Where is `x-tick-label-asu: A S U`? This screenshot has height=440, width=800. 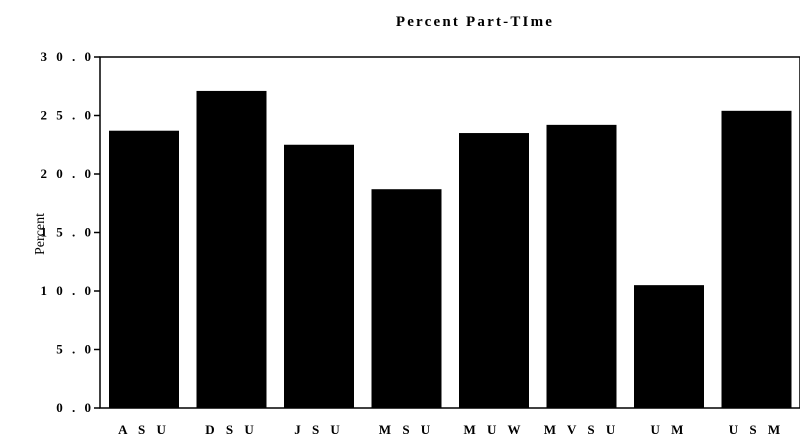 x-tick-label-asu: A S U is located at coordinates (144, 429).